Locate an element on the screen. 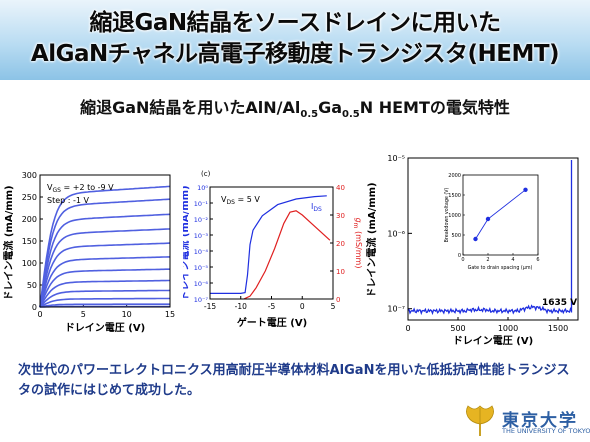 This screenshot has height=442, width=590. inset-y-tick-label: 2000 is located at coordinates (454, 176).